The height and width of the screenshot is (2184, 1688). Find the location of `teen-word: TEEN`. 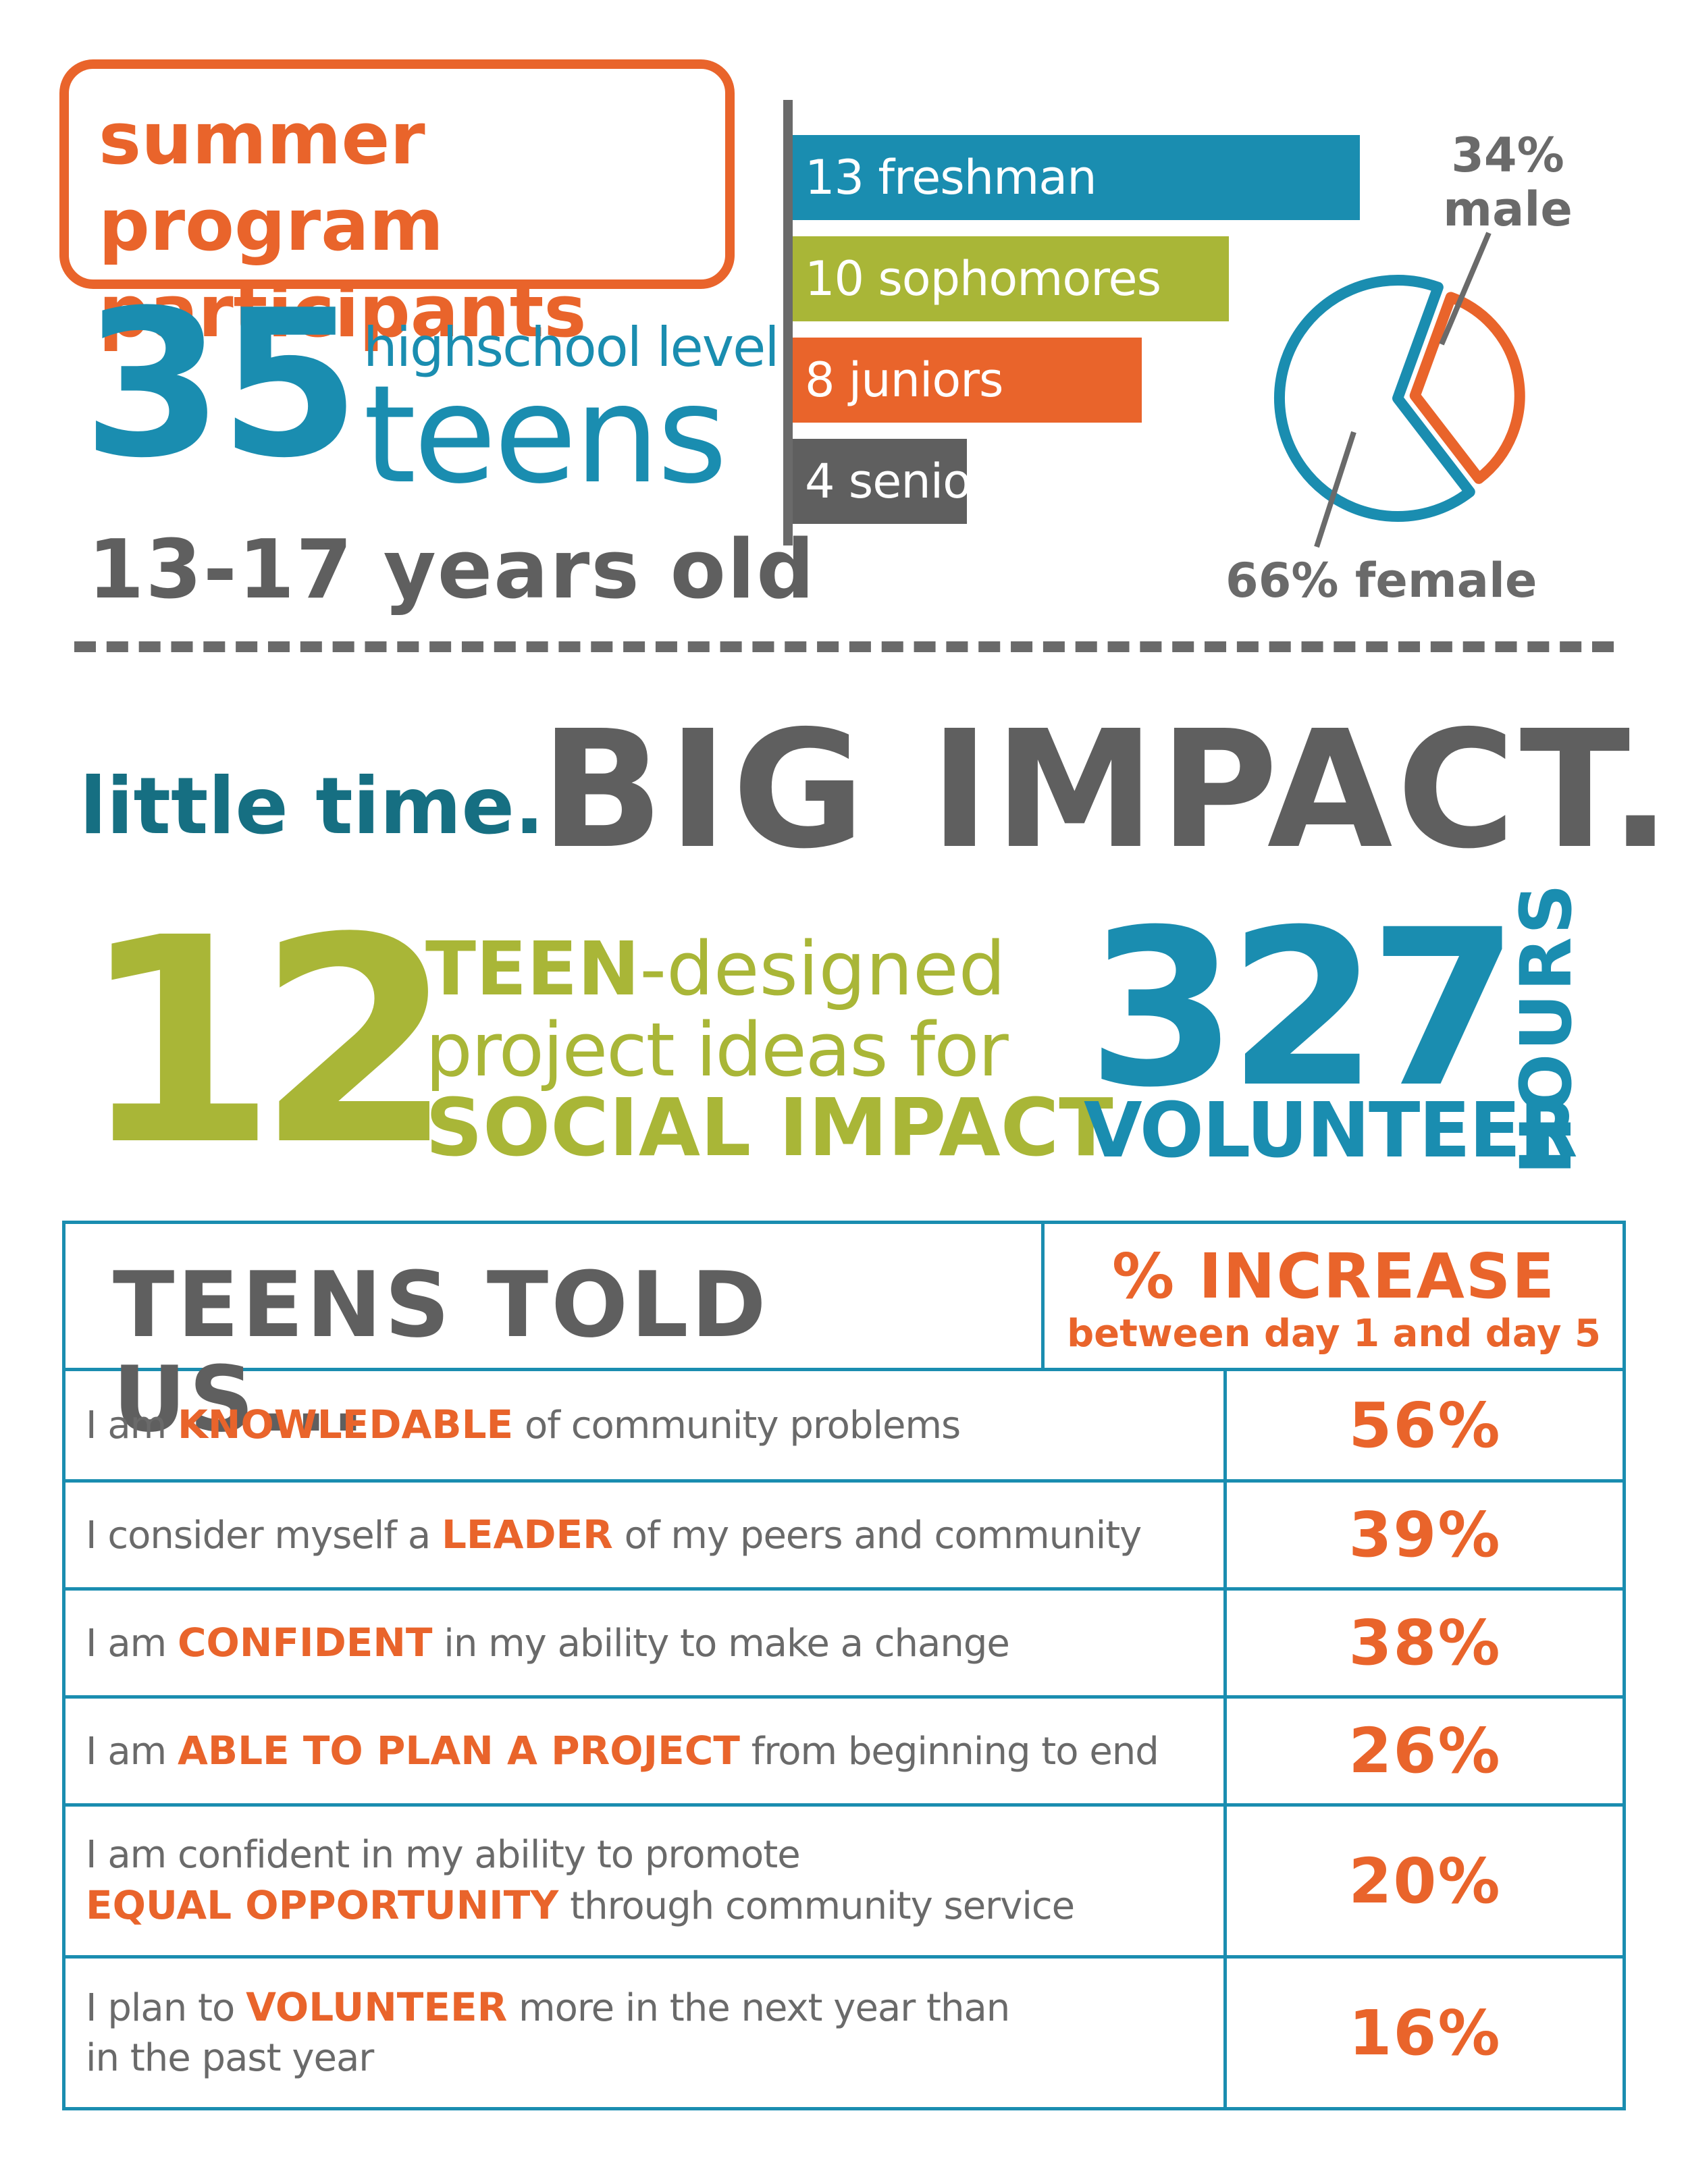

teen-word: TEEN is located at coordinates (532, 969).